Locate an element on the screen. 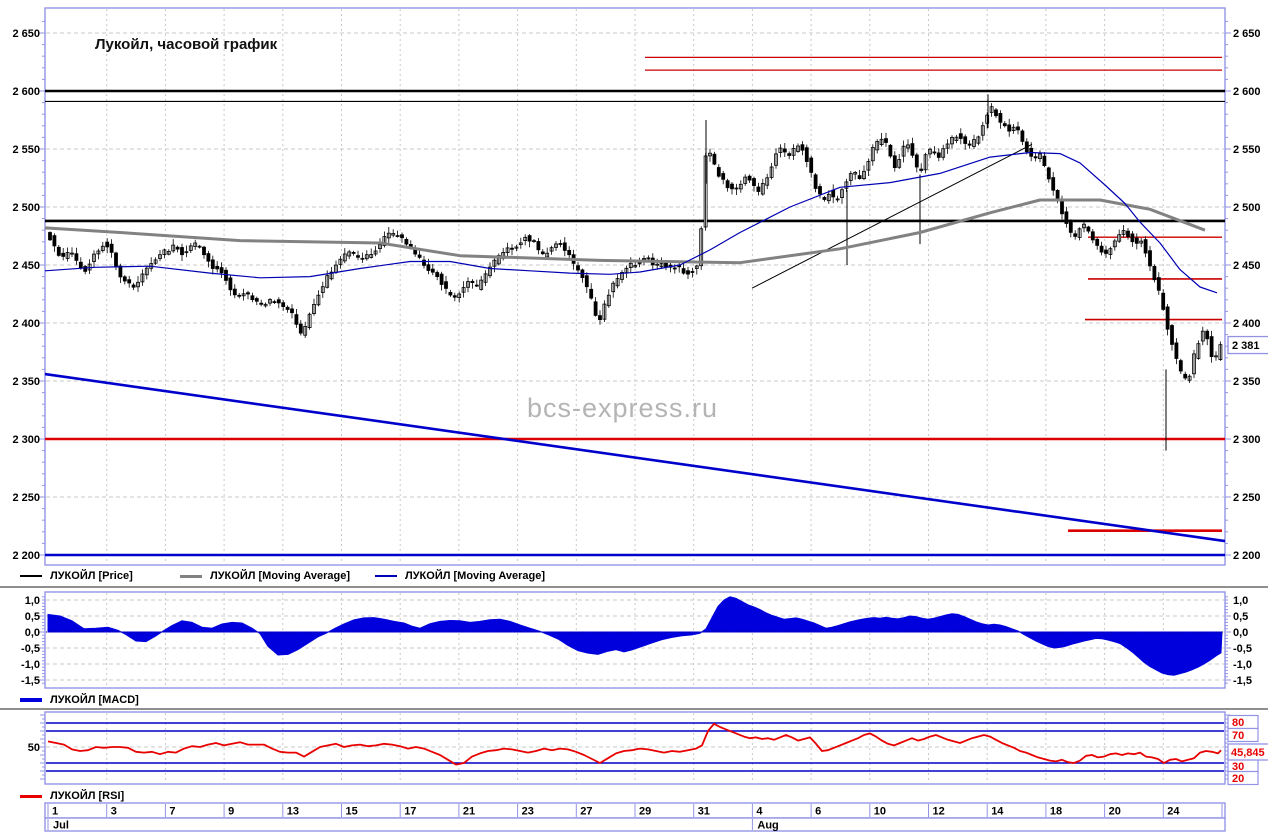  macd-swatch is located at coordinates (31, 700).